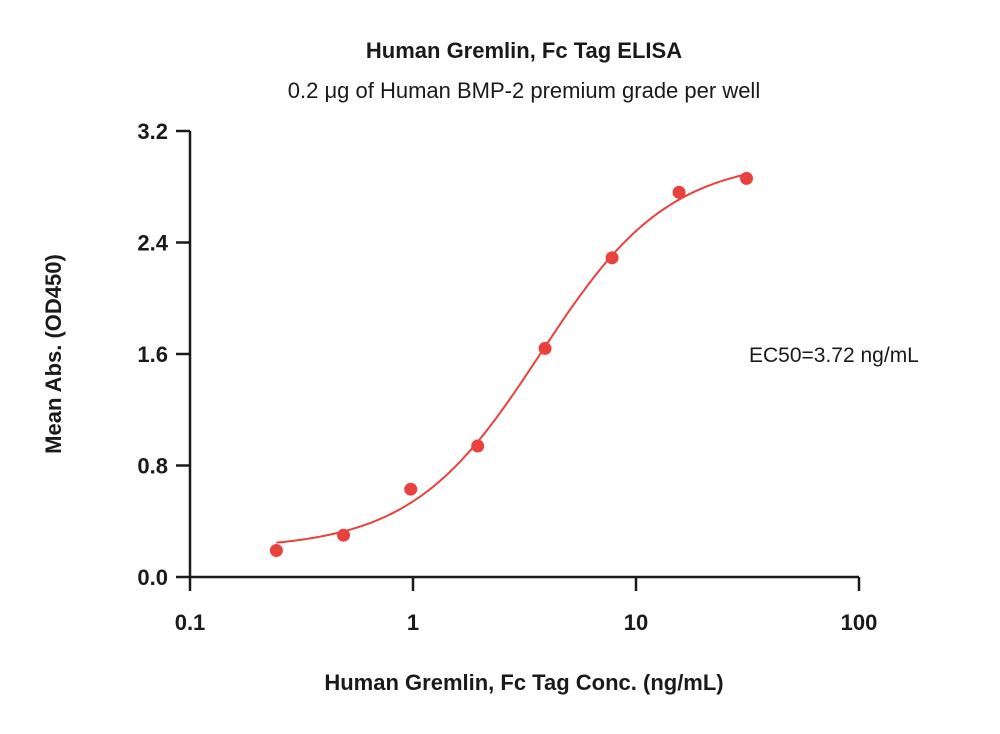  I want to click on y-axis-label: Mean Abs. (OD450), so click(53, 354).